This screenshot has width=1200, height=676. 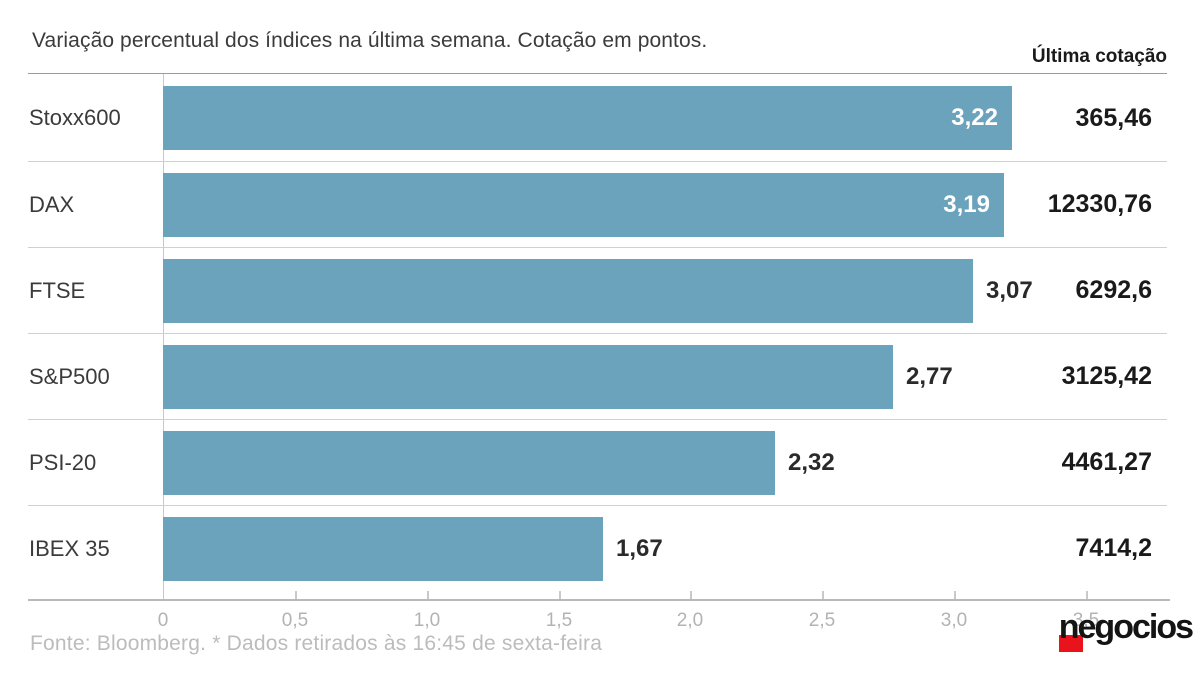 What do you see at coordinates (1126, 627) in the screenshot?
I see `logo-wordmark: negocios` at bounding box center [1126, 627].